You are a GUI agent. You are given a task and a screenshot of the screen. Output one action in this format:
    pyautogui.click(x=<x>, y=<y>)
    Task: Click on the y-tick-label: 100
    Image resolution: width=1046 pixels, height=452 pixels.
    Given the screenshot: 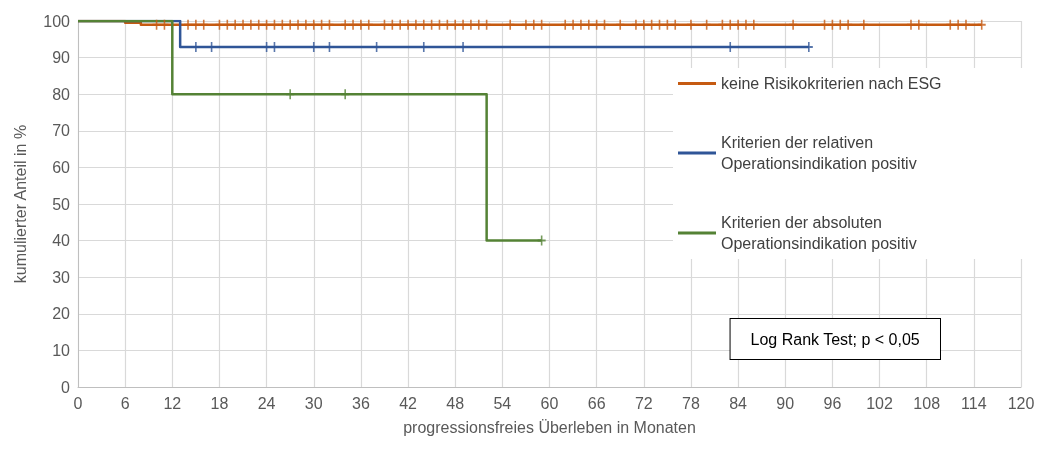 What is the action you would take?
    pyautogui.click(x=57, y=21)
    